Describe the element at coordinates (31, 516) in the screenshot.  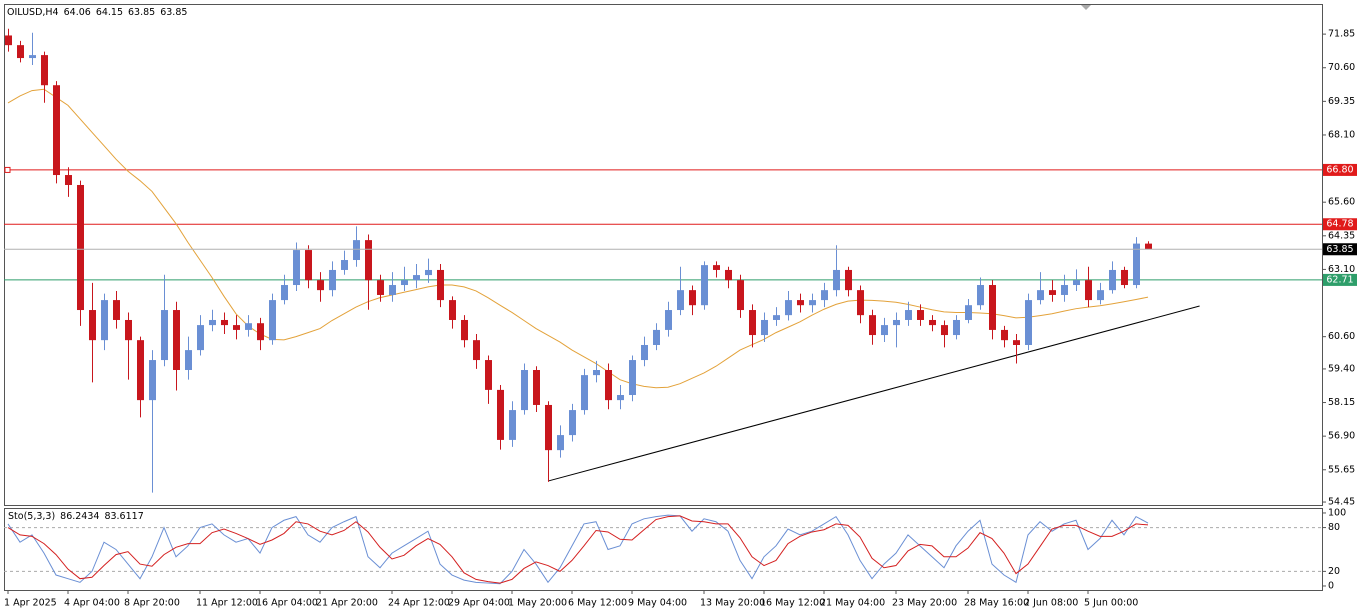
I see `oscillator-title: Sto(5,3,3)` at that location.